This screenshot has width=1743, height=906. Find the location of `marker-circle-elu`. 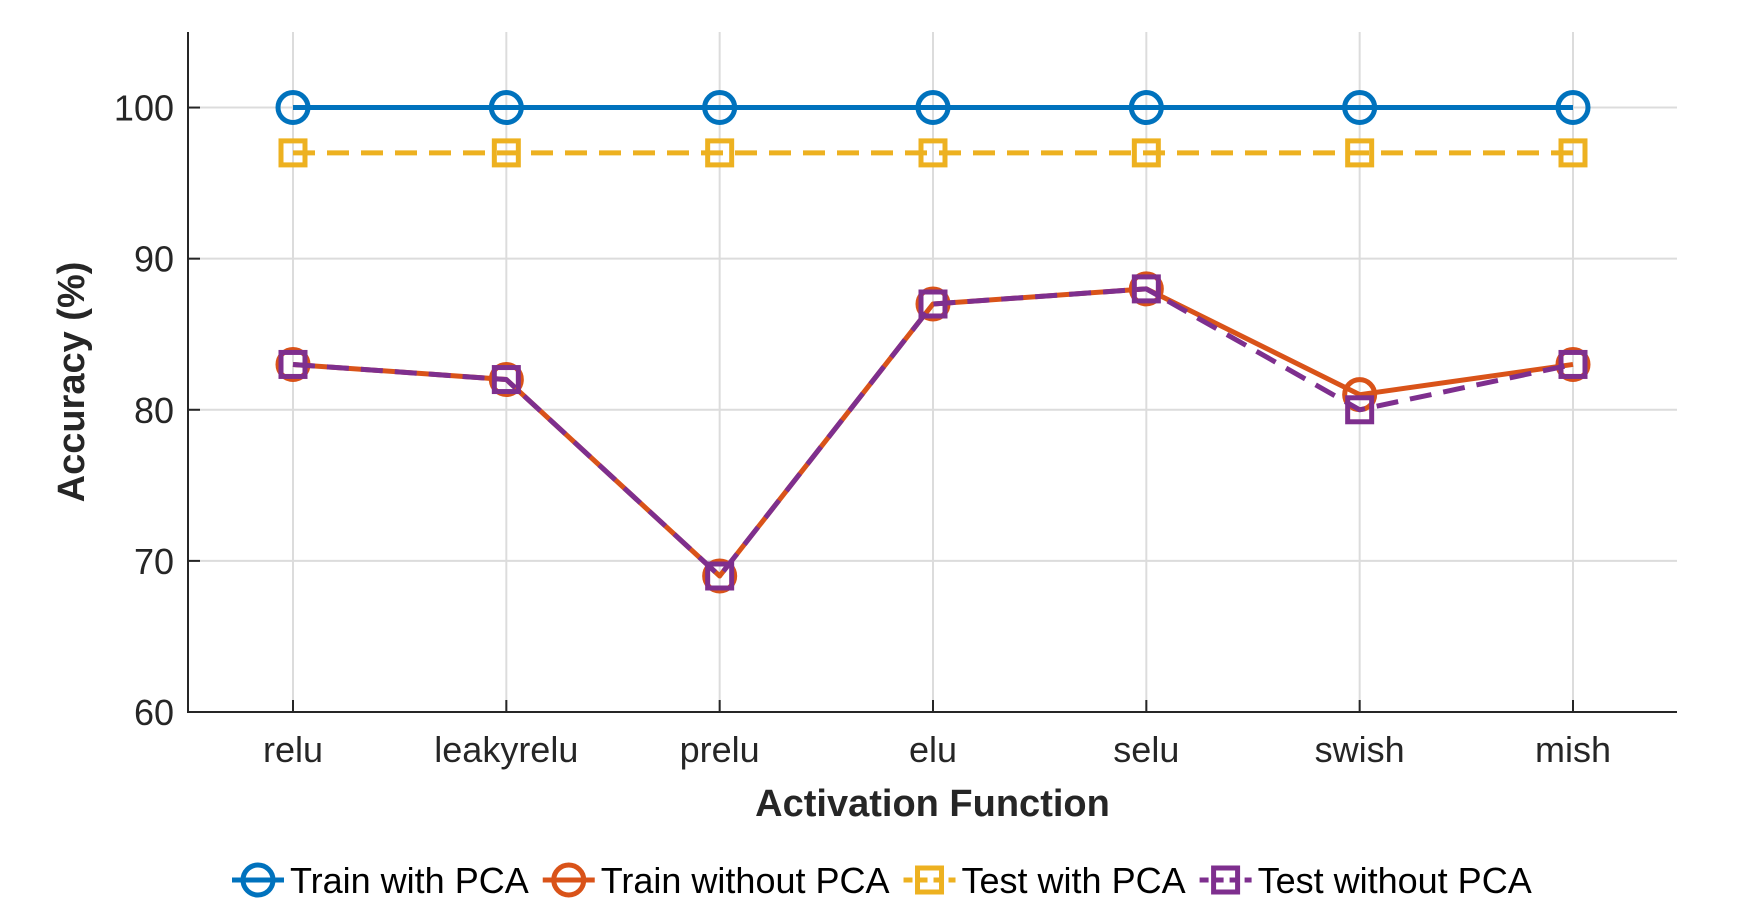

marker-circle-elu is located at coordinates (933, 108).